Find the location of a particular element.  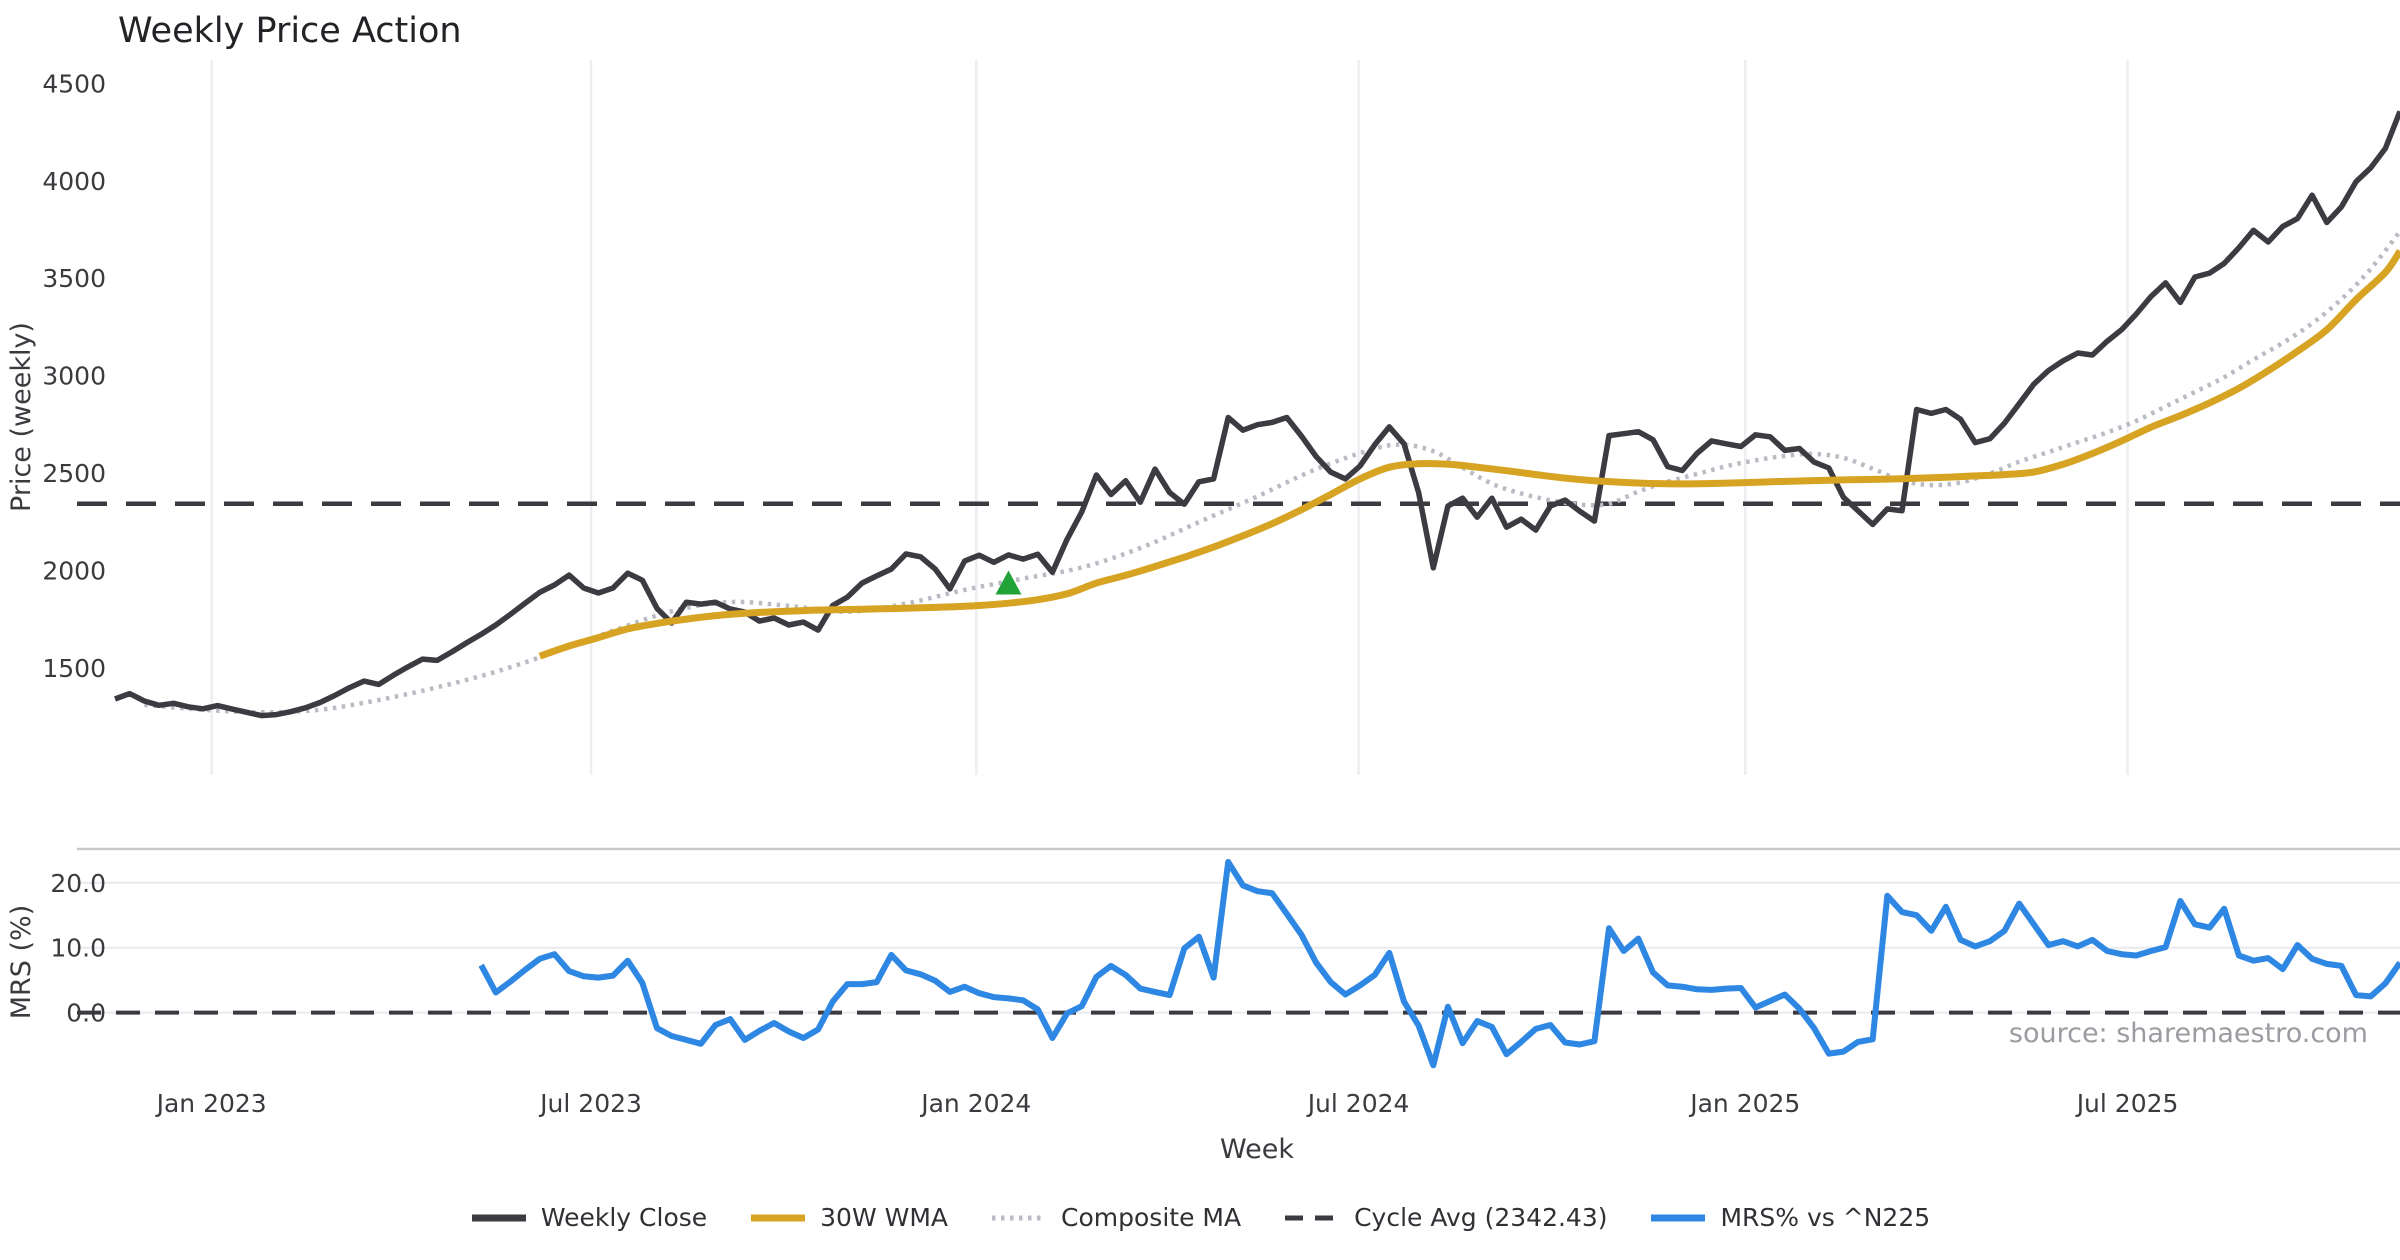

legend-label: Composite MA is located at coordinates (1151, 1217).